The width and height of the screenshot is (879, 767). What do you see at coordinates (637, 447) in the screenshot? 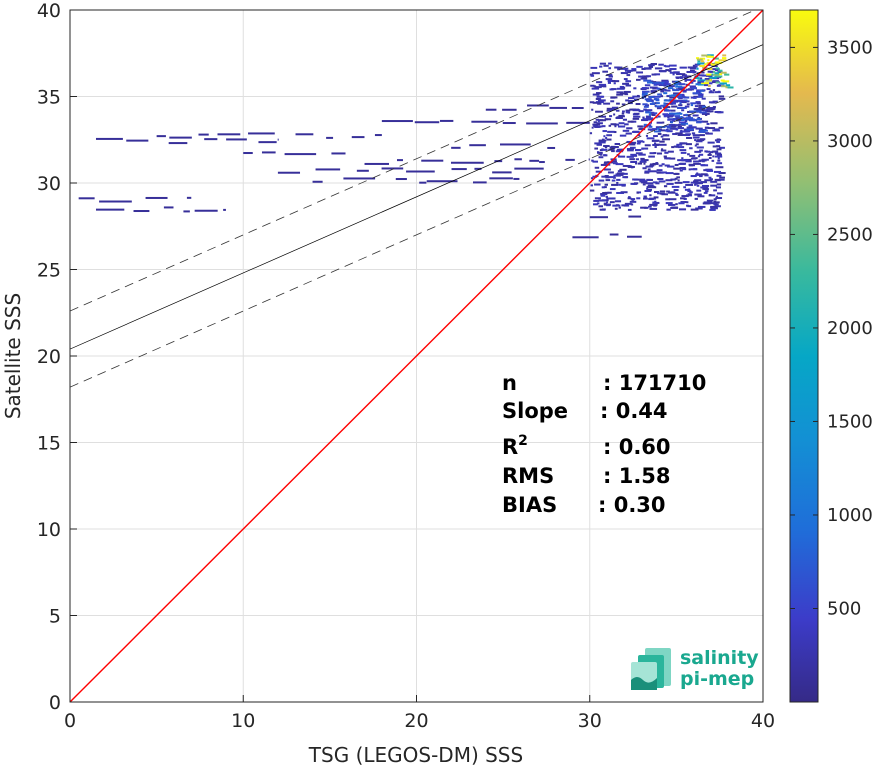
I see `stat-value: : 0.60` at bounding box center [637, 447].